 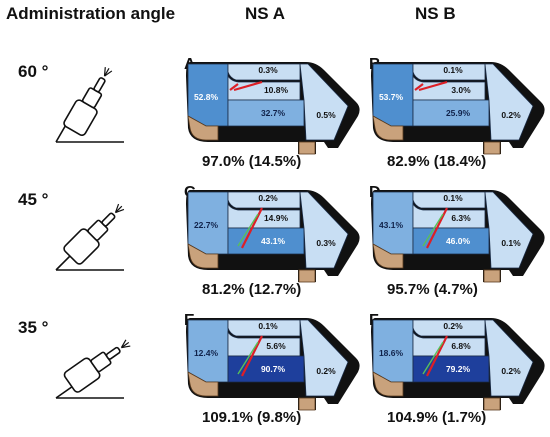 What do you see at coordinates (252, 417) in the screenshot?
I see `total-deposition-label: 109.1% (9.8%)` at bounding box center [252, 417].